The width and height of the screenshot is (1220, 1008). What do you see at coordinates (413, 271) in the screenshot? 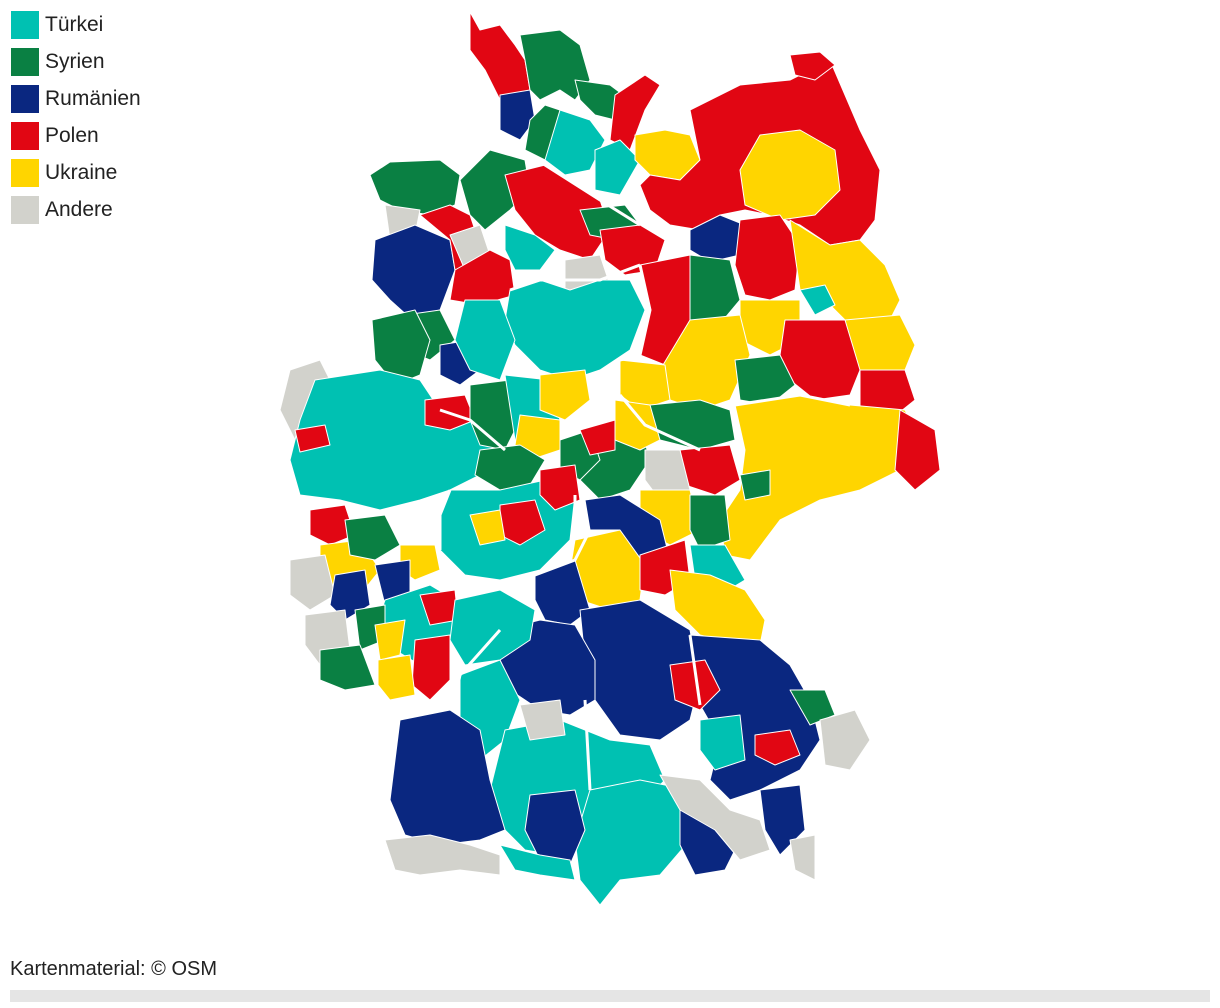
I see `region-ni-navy-west` at bounding box center [413, 271].